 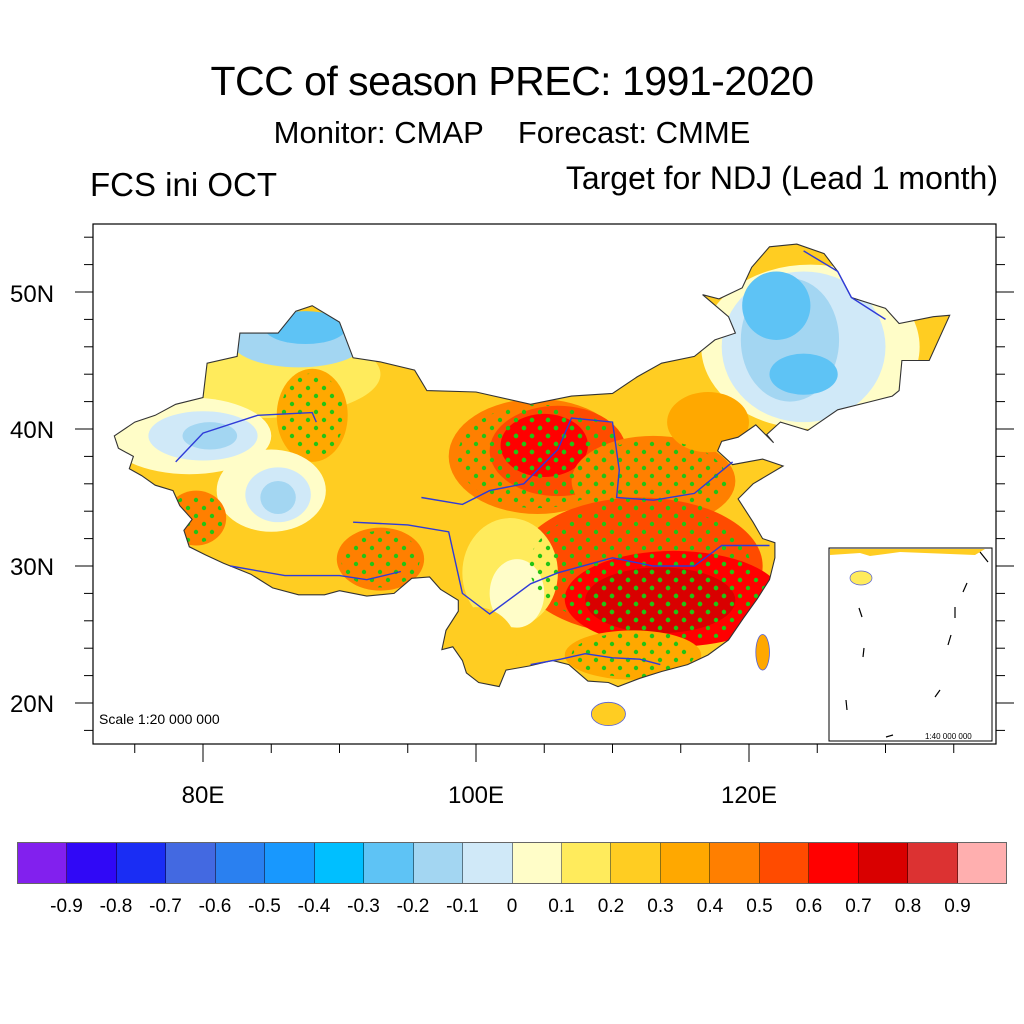 What do you see at coordinates (512, 906) in the screenshot?
I see `colorbar-label: 0` at bounding box center [512, 906].